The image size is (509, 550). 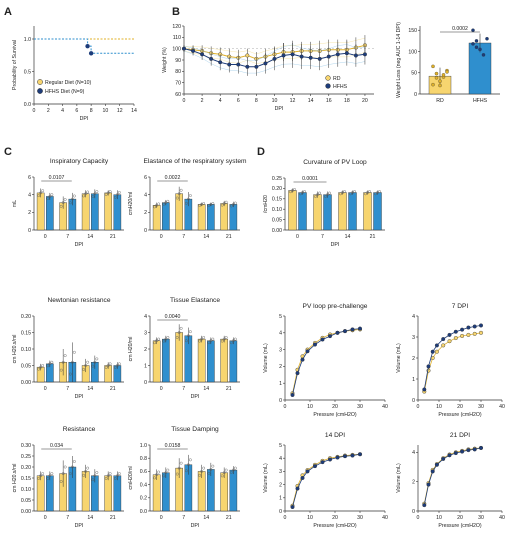 I want to click on panel-label-b: B, so click(x=176, y=12).